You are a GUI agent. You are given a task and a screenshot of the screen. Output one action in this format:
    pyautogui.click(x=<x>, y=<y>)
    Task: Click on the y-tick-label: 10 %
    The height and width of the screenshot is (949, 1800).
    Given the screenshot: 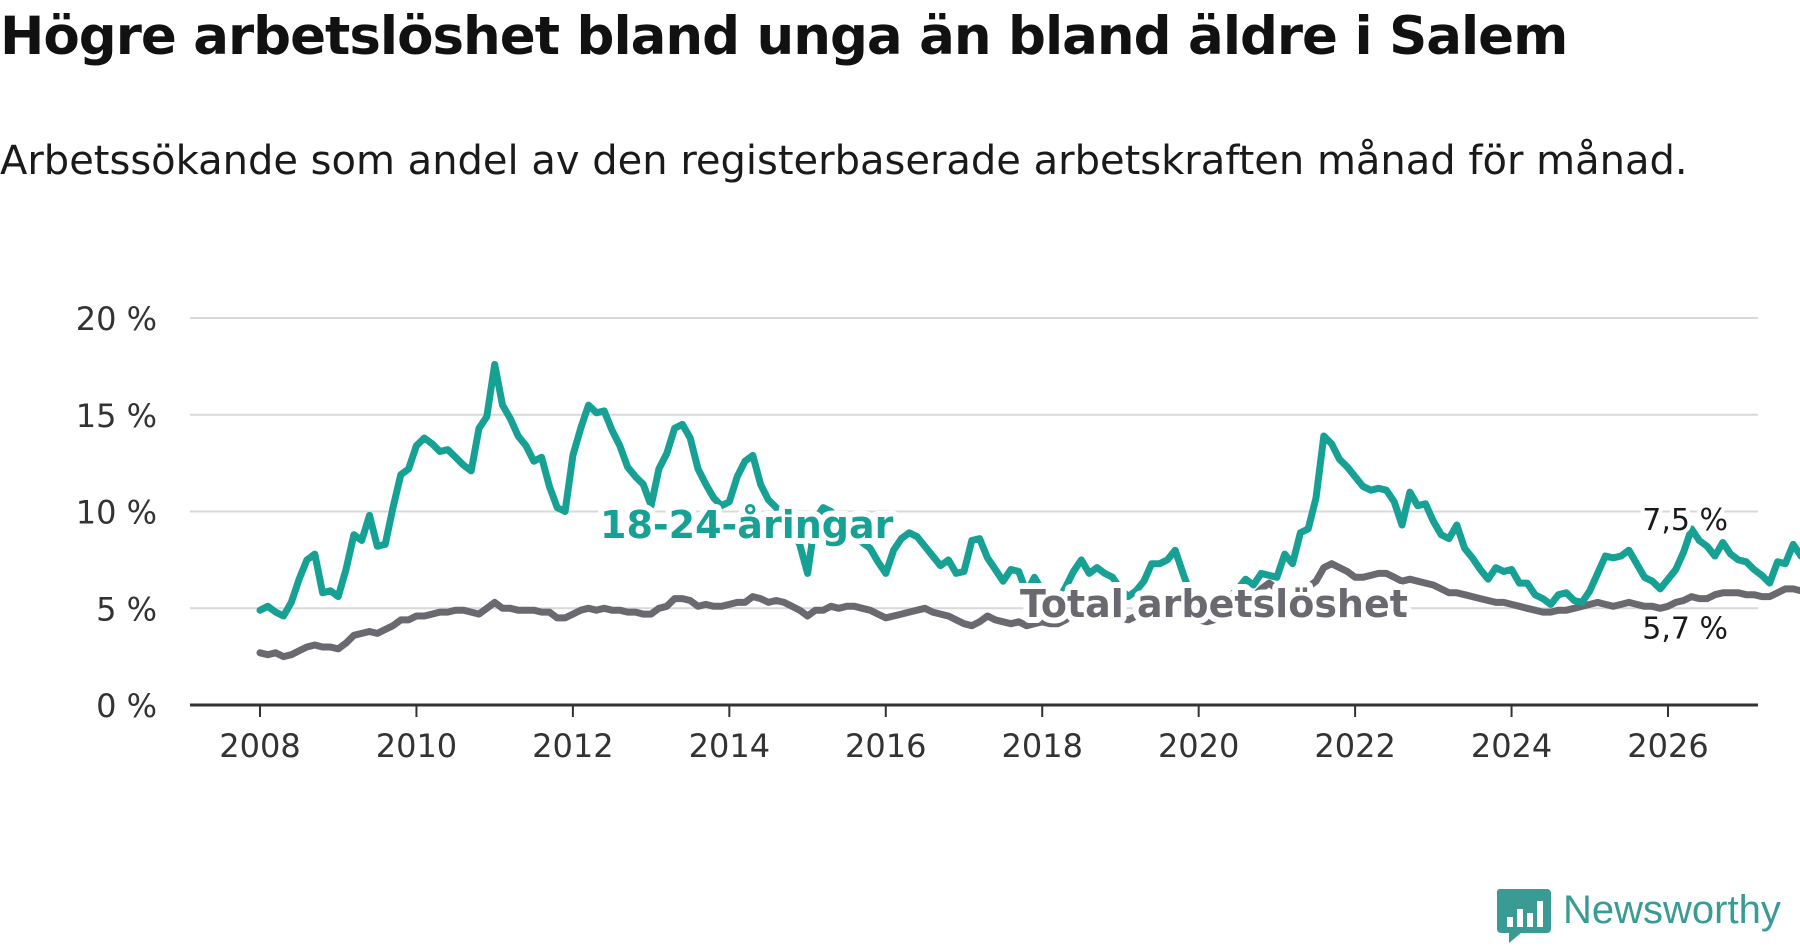 What is the action you would take?
    pyautogui.click(x=116, y=513)
    